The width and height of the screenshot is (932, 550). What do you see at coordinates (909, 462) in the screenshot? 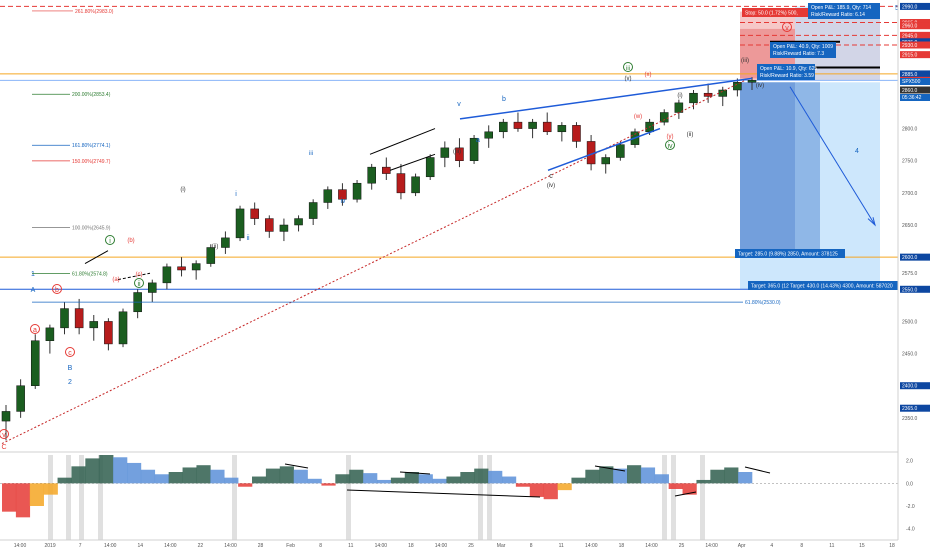
I see `macd-tick-label: 2.0` at bounding box center [909, 462].